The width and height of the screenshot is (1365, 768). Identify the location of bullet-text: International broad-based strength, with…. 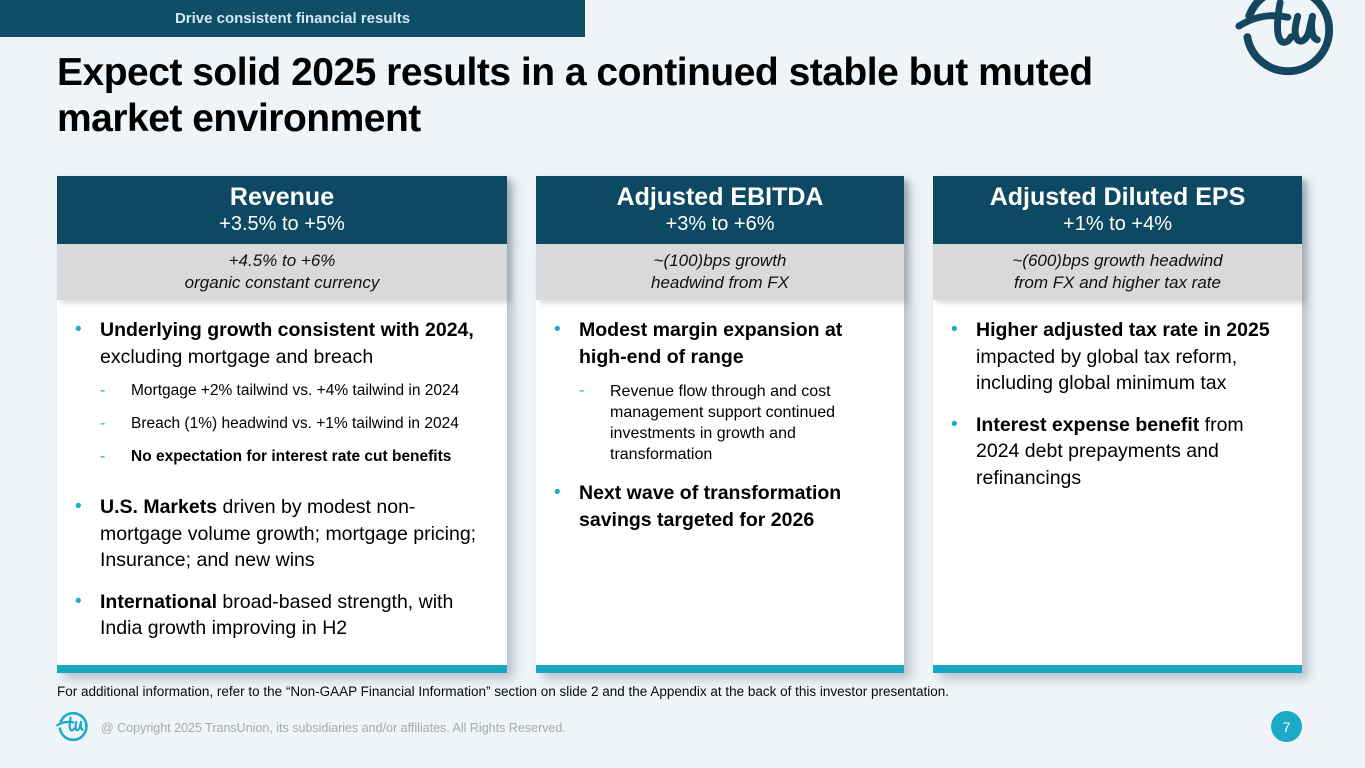
(277, 615).